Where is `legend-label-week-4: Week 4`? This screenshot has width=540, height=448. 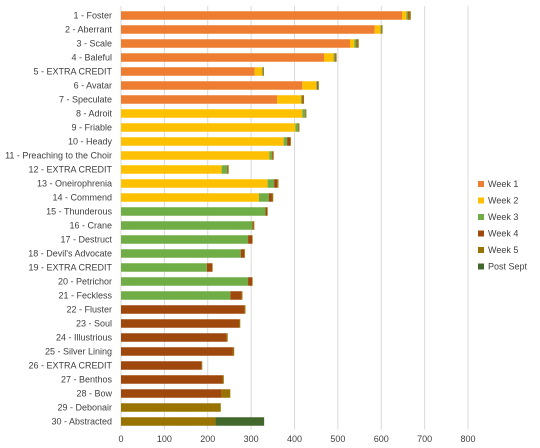
legend-label-week-4: Week 4 is located at coordinates (503, 234).